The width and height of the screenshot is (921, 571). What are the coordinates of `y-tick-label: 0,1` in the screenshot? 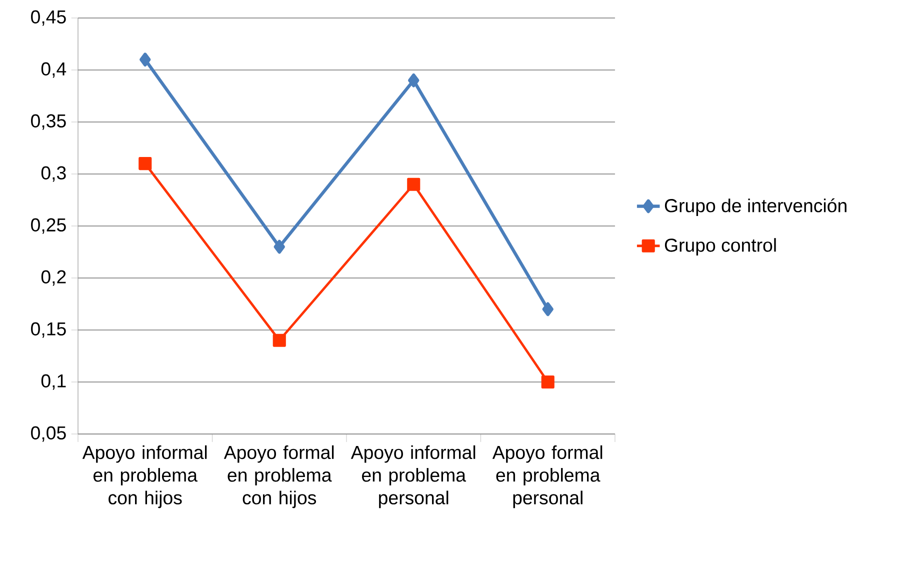 It's located at (53, 382).